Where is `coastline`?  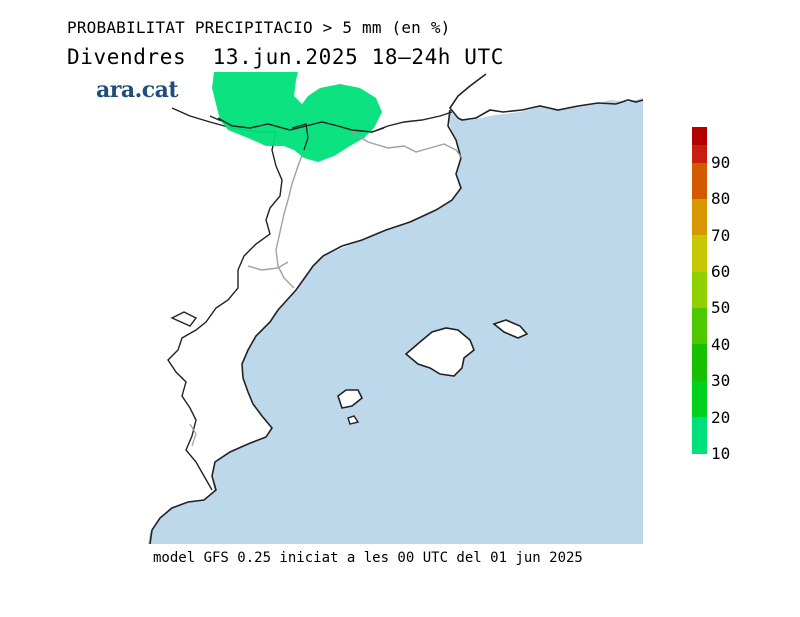
coastline is located at coordinates (546, 97).